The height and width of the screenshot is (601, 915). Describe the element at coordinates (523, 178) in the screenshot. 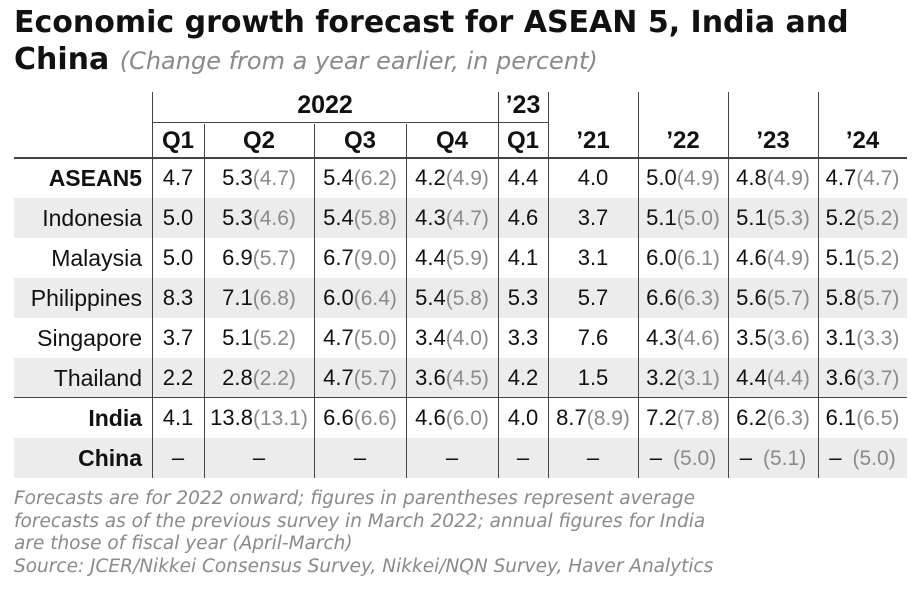

I see `table-cell: 4.4` at that location.